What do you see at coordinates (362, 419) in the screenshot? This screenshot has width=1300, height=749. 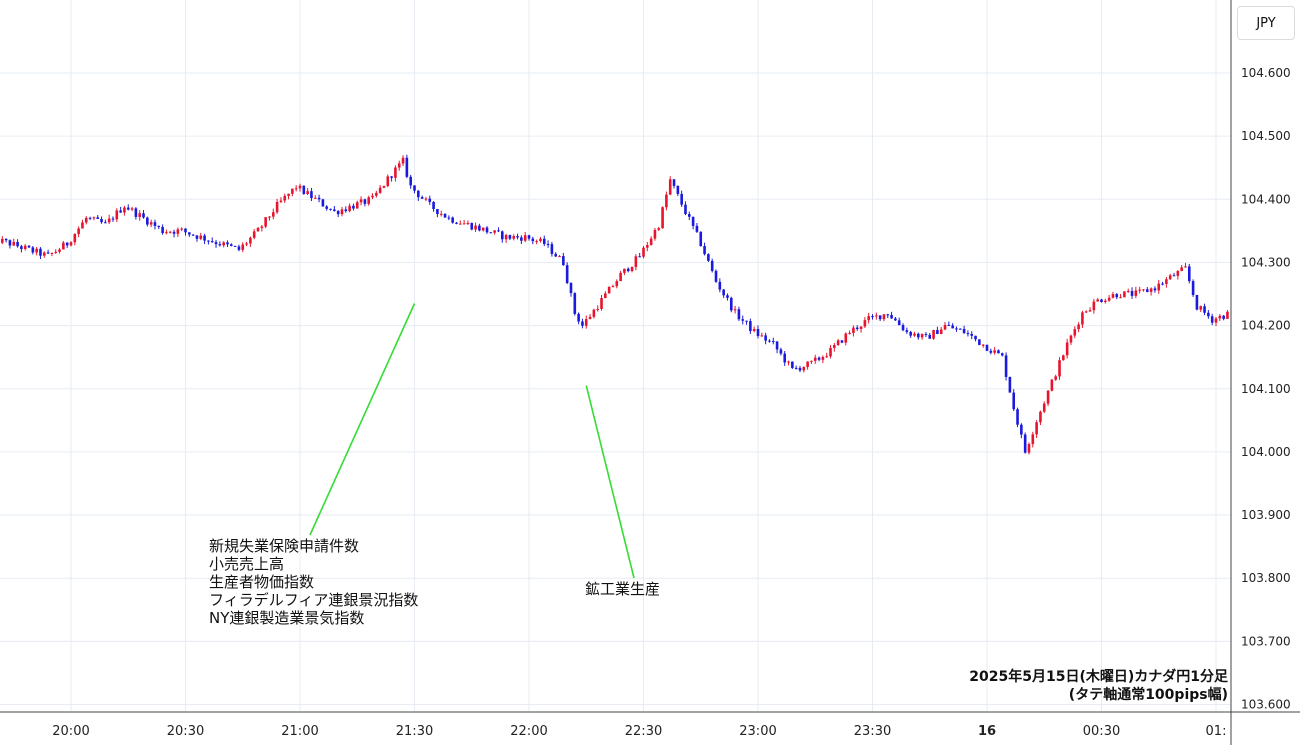 I see `annotation-leader-line` at bounding box center [362, 419].